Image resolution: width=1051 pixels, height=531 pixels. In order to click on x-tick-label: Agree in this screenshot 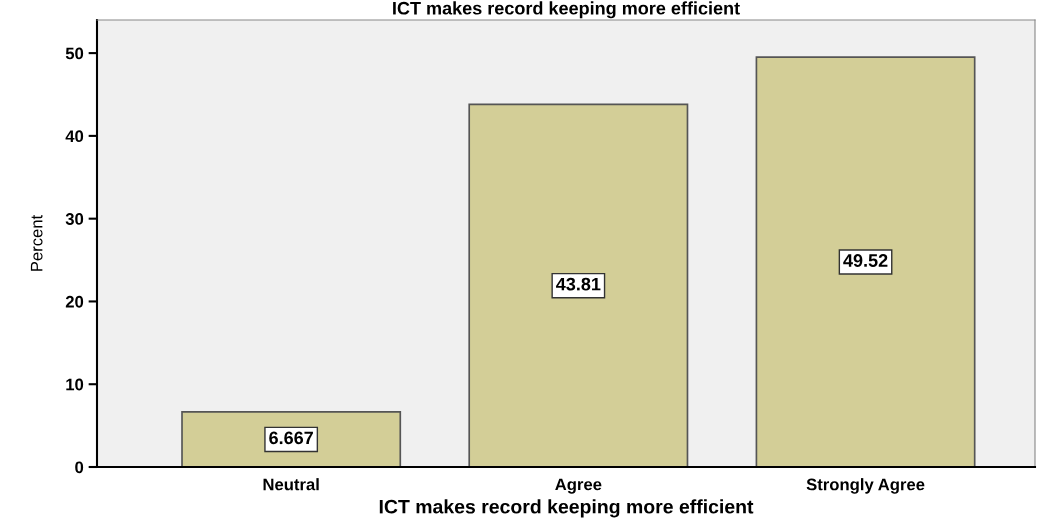, I will do `click(578, 486)`.